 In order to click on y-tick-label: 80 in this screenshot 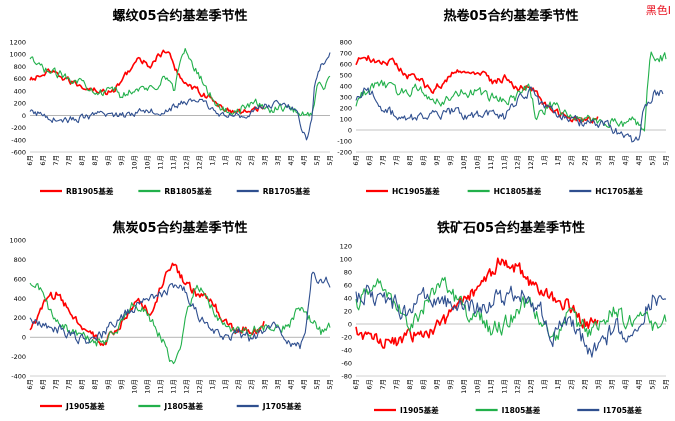, I will do `click(348, 273)`.